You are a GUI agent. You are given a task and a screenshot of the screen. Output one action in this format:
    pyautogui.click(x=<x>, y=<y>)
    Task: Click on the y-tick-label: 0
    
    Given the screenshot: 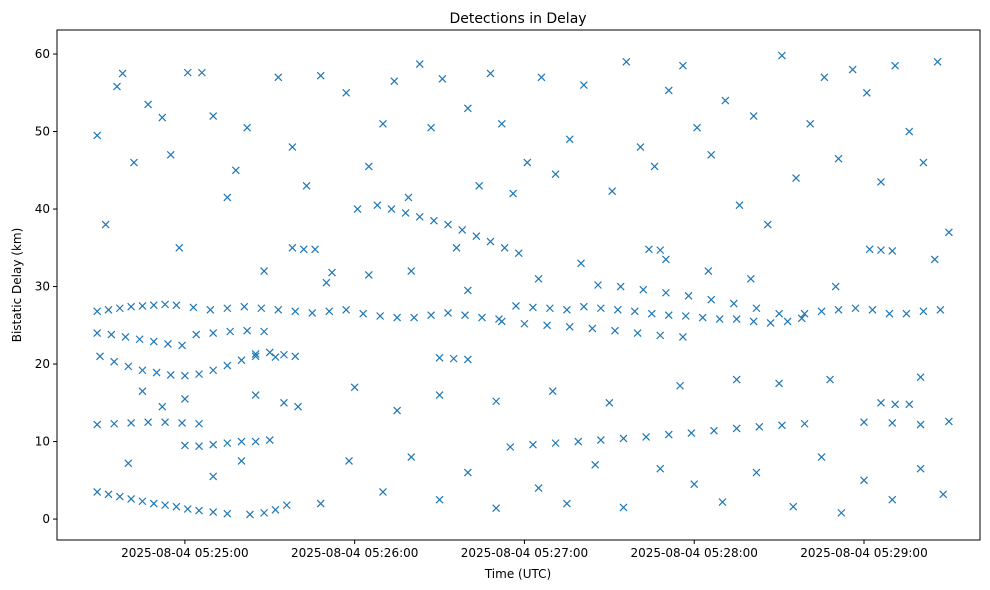 What is the action you would take?
    pyautogui.click(x=46, y=519)
    